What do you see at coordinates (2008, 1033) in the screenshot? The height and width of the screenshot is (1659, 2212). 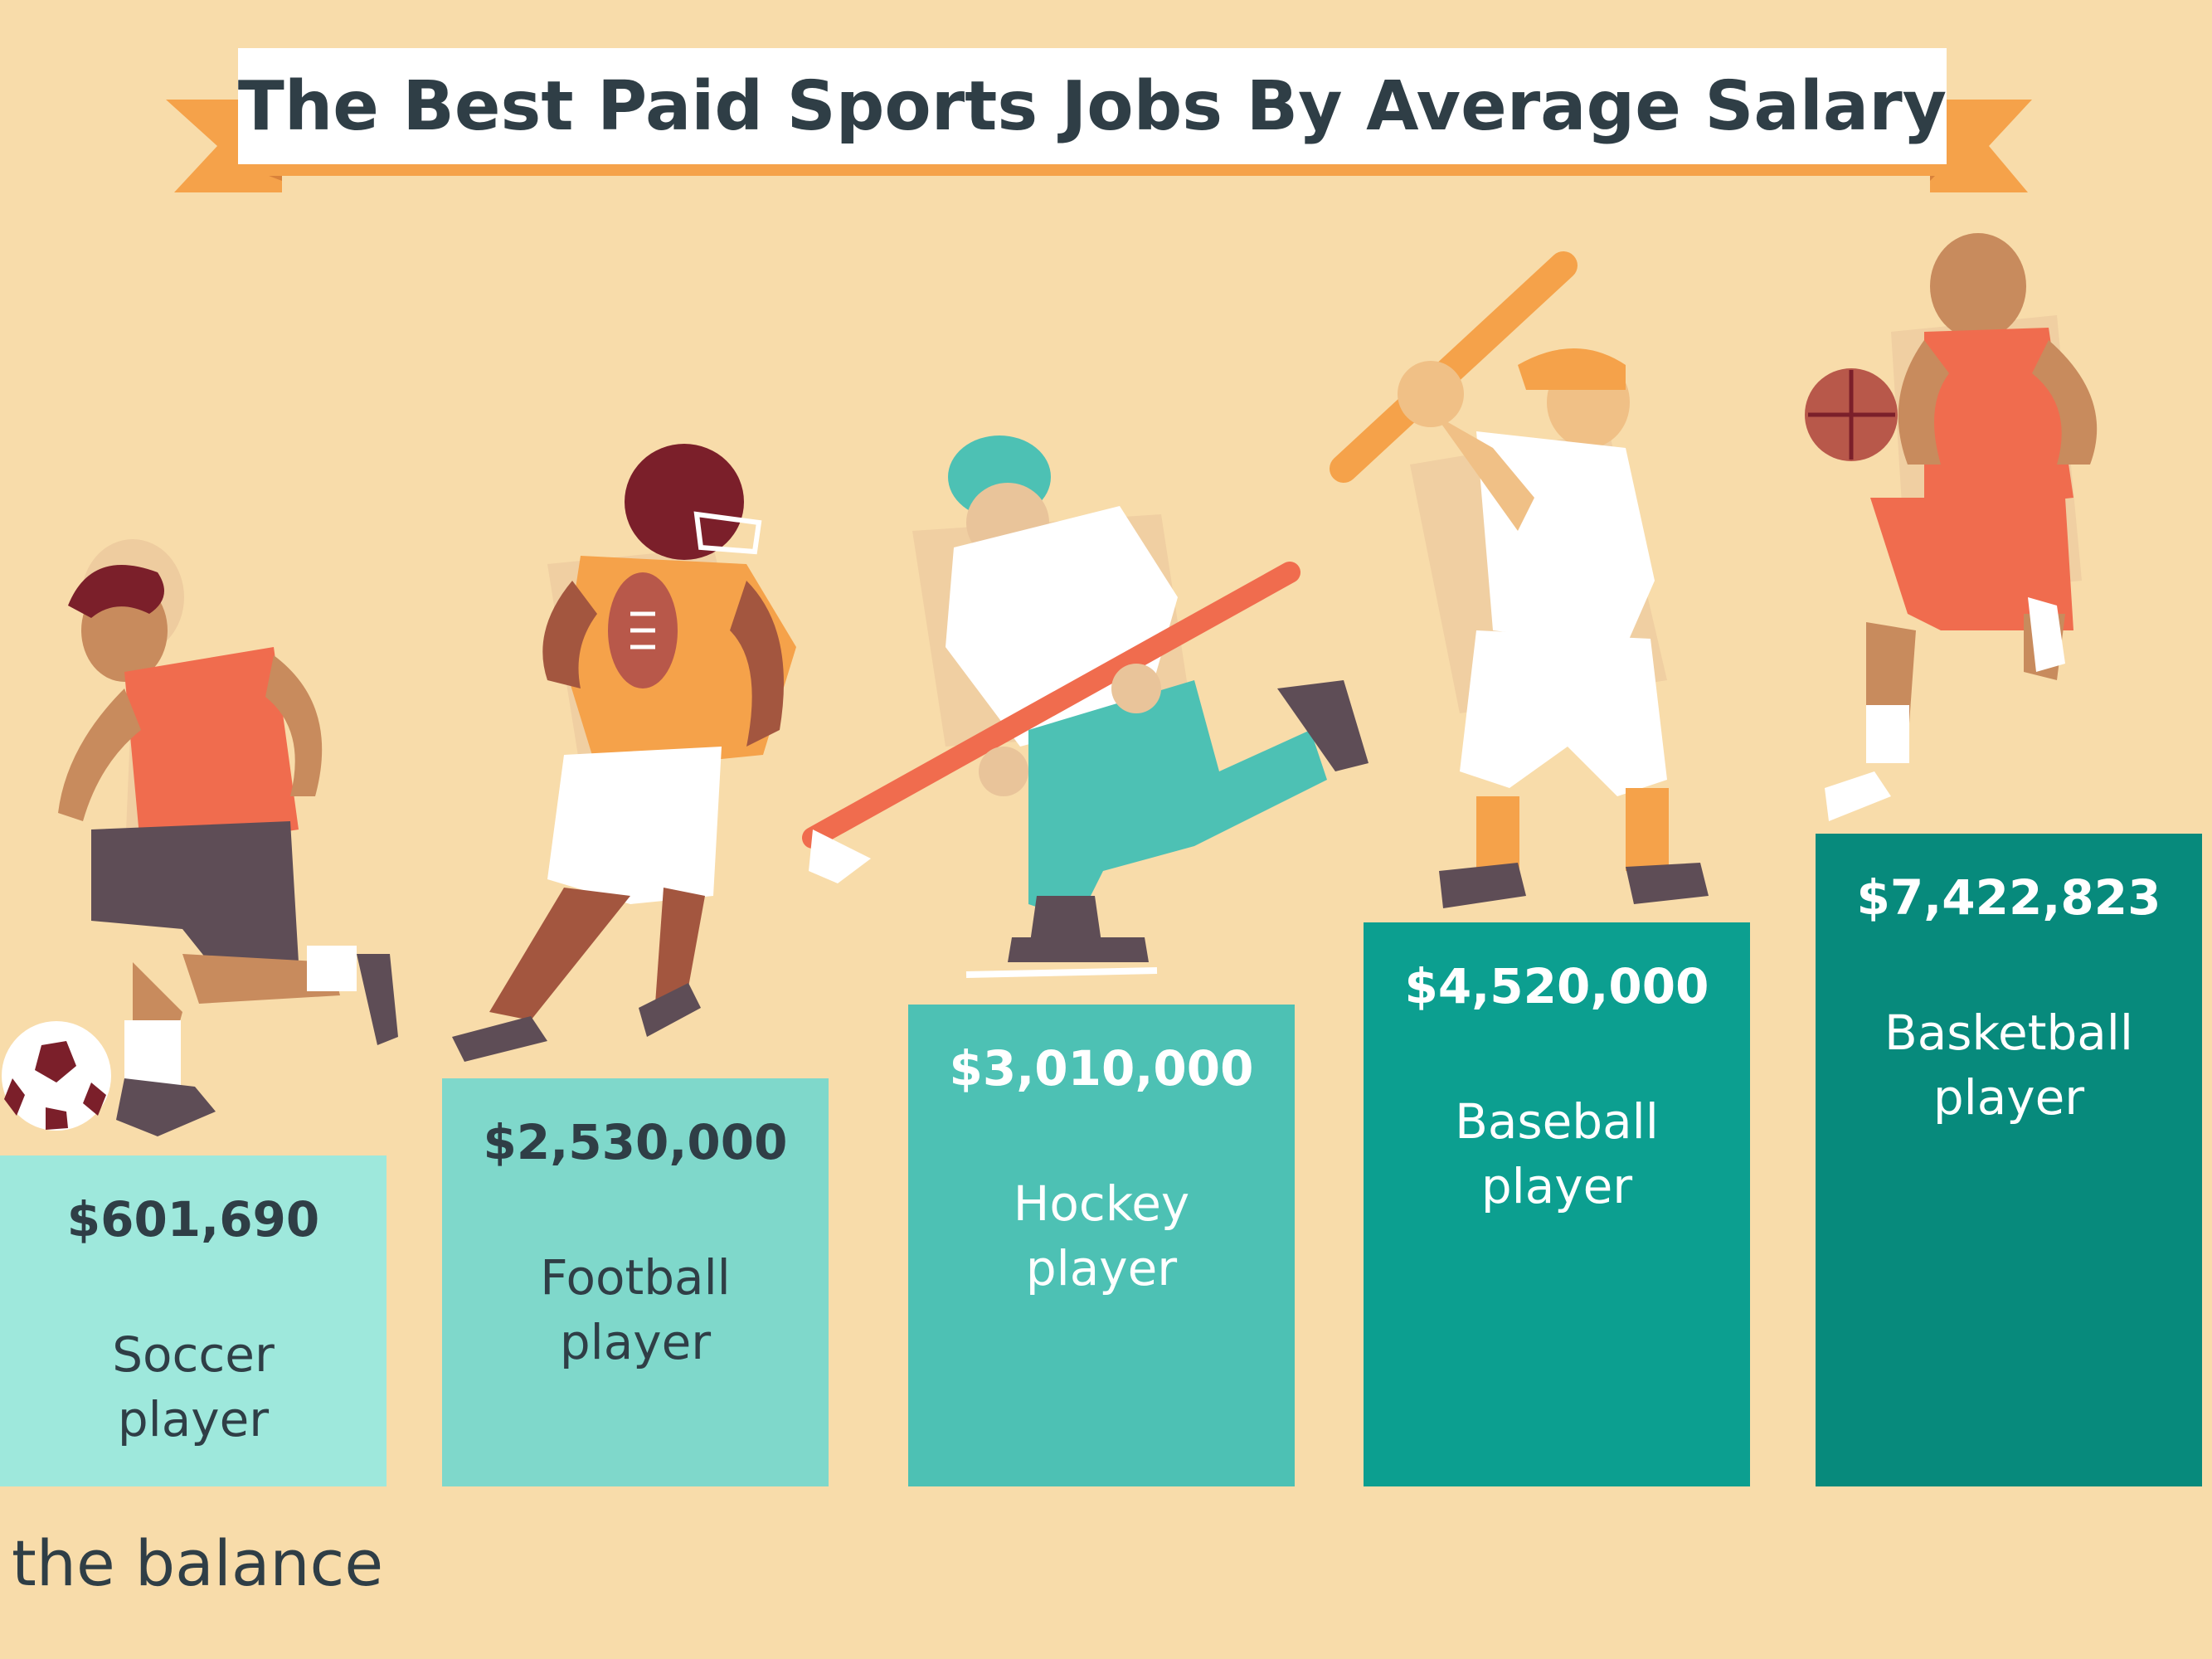 I see `bar-category-label: Basketball` at bounding box center [2008, 1033].